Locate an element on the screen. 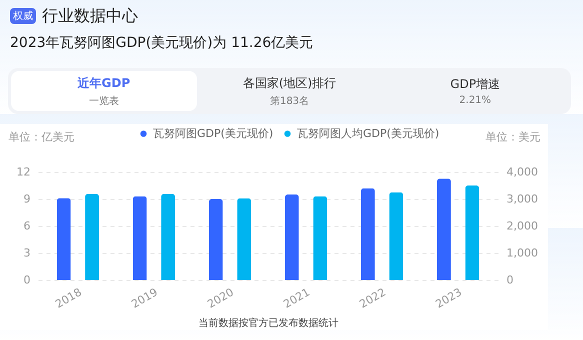 Image resolution: width=583 pixels, height=340 pixels. y-tick-label: 3 is located at coordinates (27, 253).